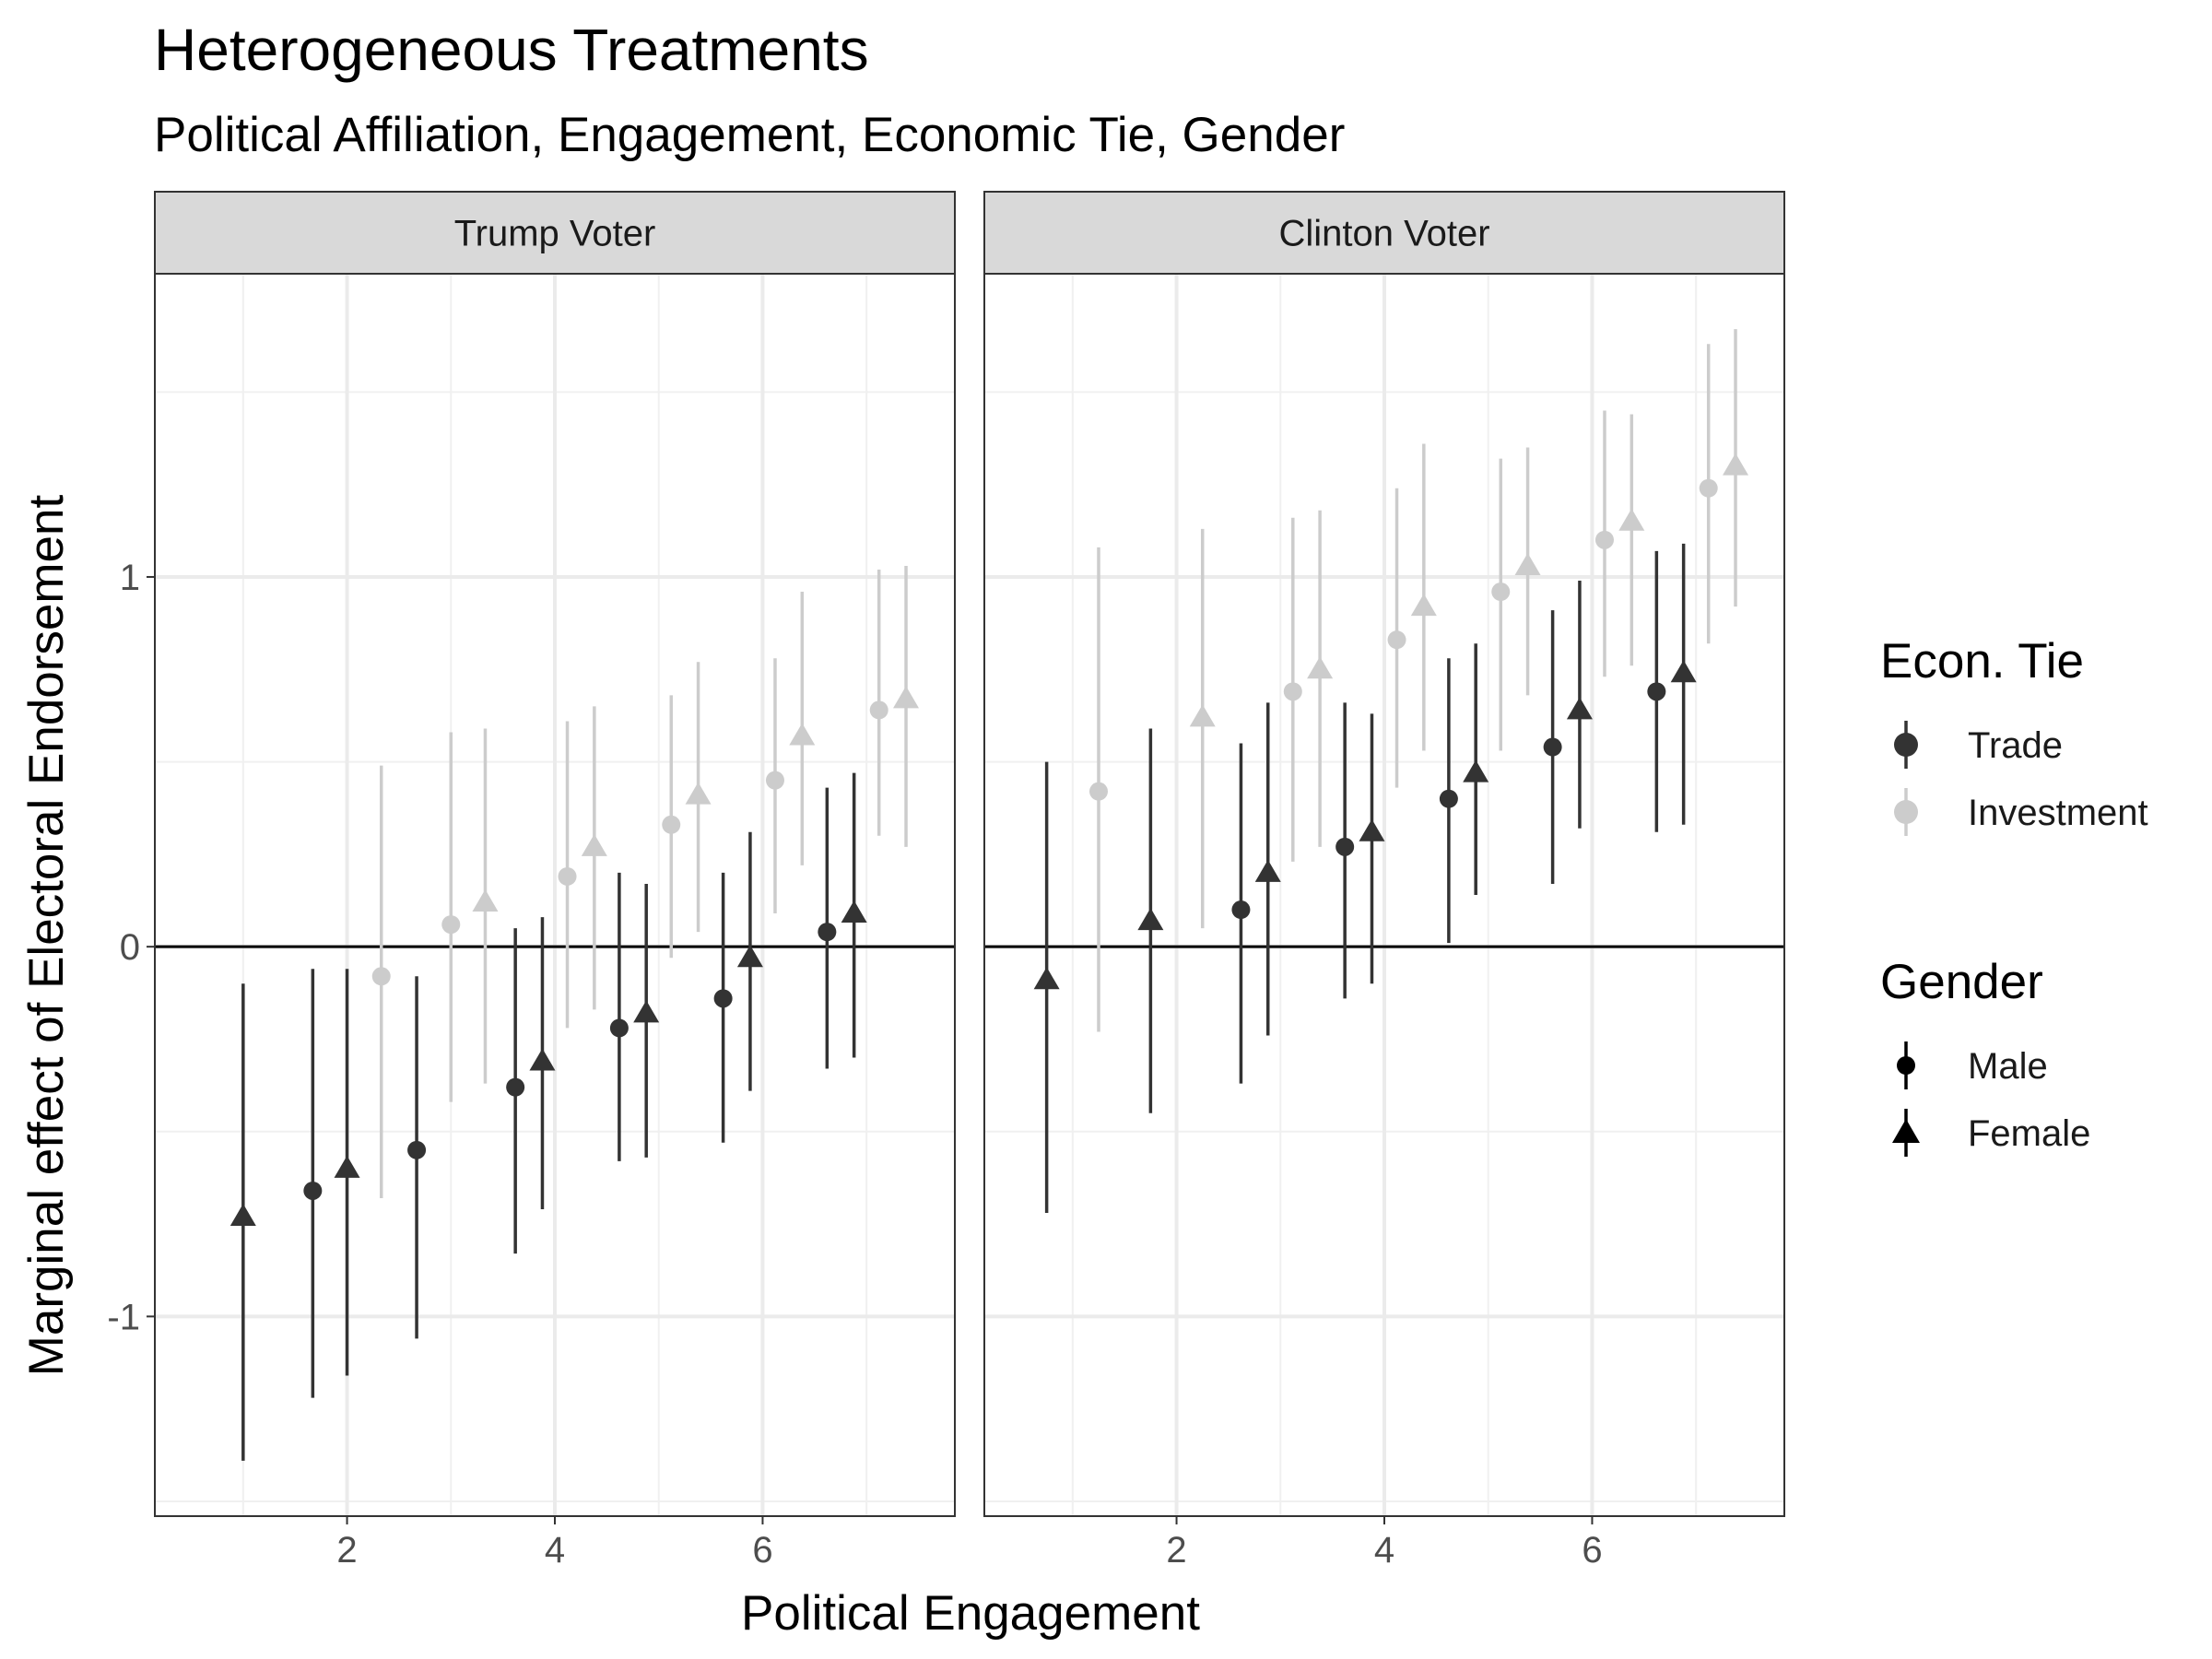 This screenshot has height=1659, width=2212. I want to click on legend-group-1: Gender Male Female, so click(1985, 1056).